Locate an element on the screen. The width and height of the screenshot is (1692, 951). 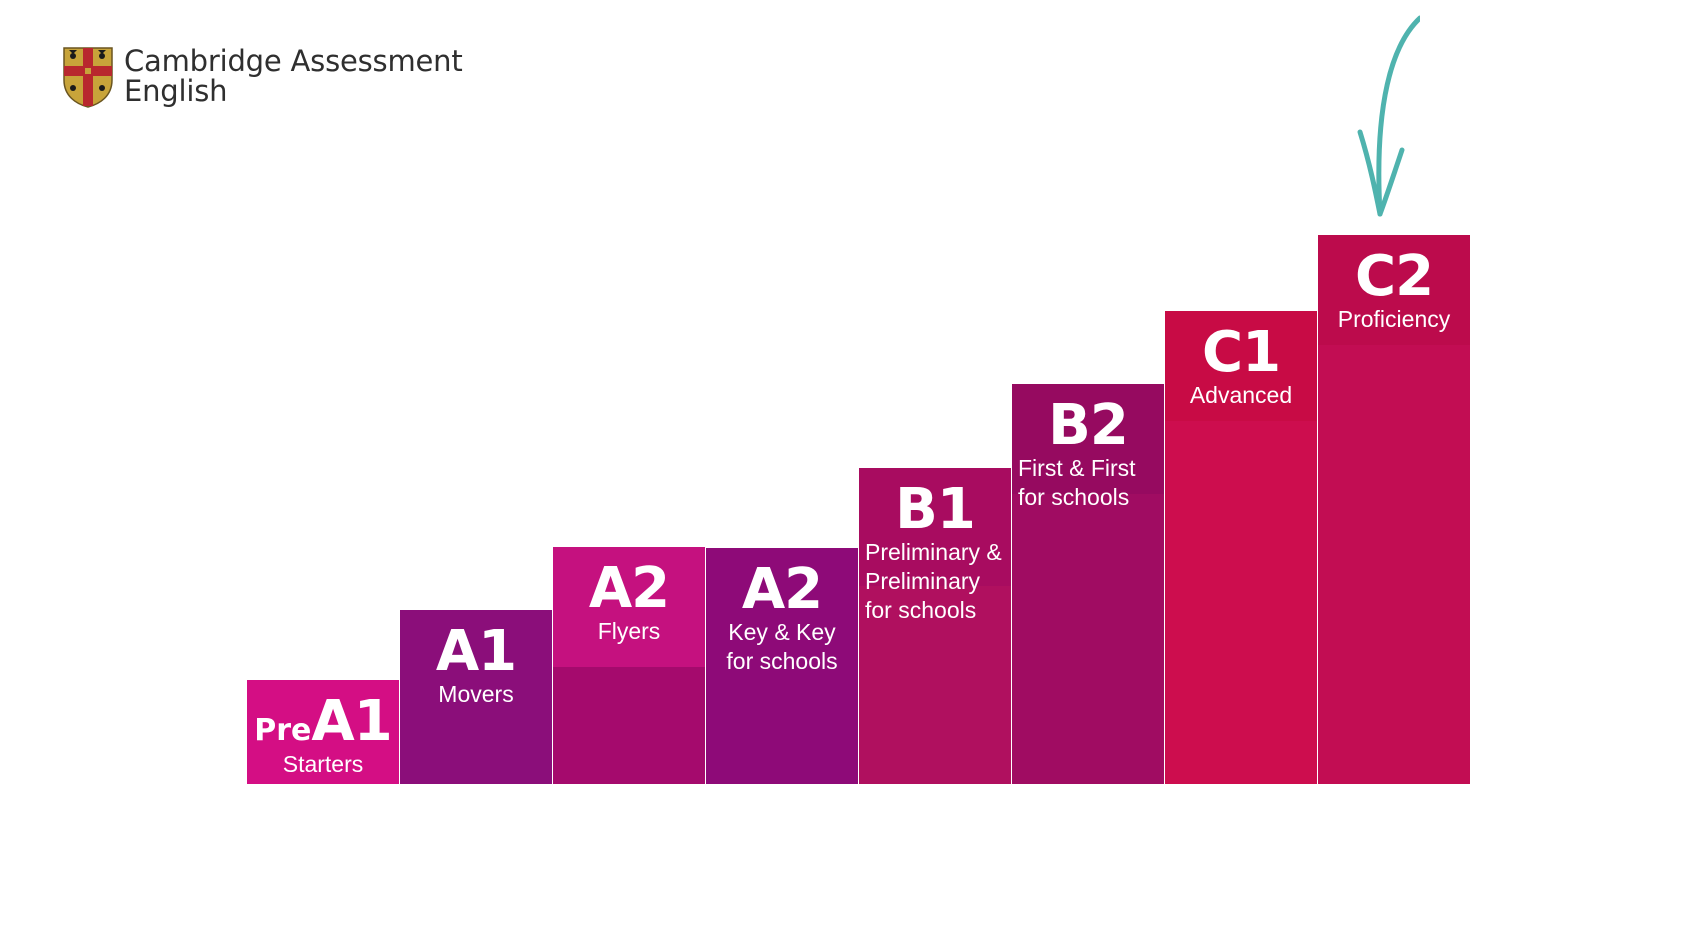
stair-step-2: A1 Movers is located at coordinates (476, 697).